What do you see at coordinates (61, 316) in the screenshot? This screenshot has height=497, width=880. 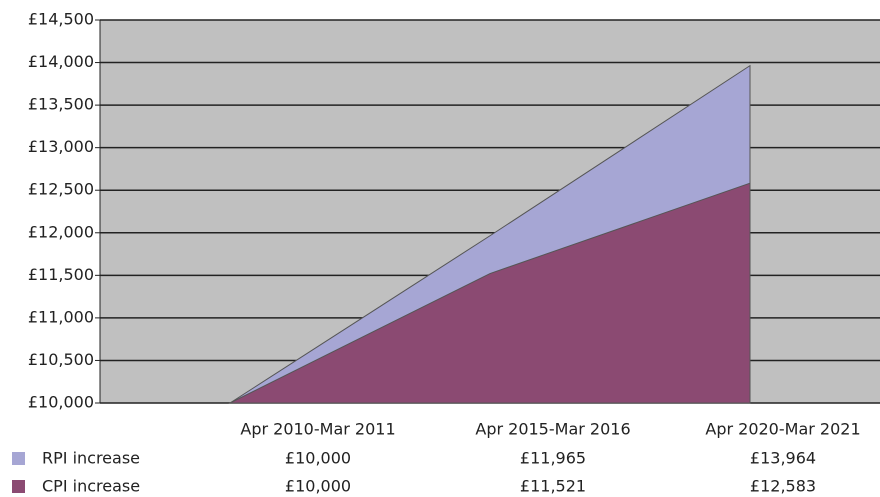 I see `y-tick-label: £11,000` at bounding box center [61, 316].